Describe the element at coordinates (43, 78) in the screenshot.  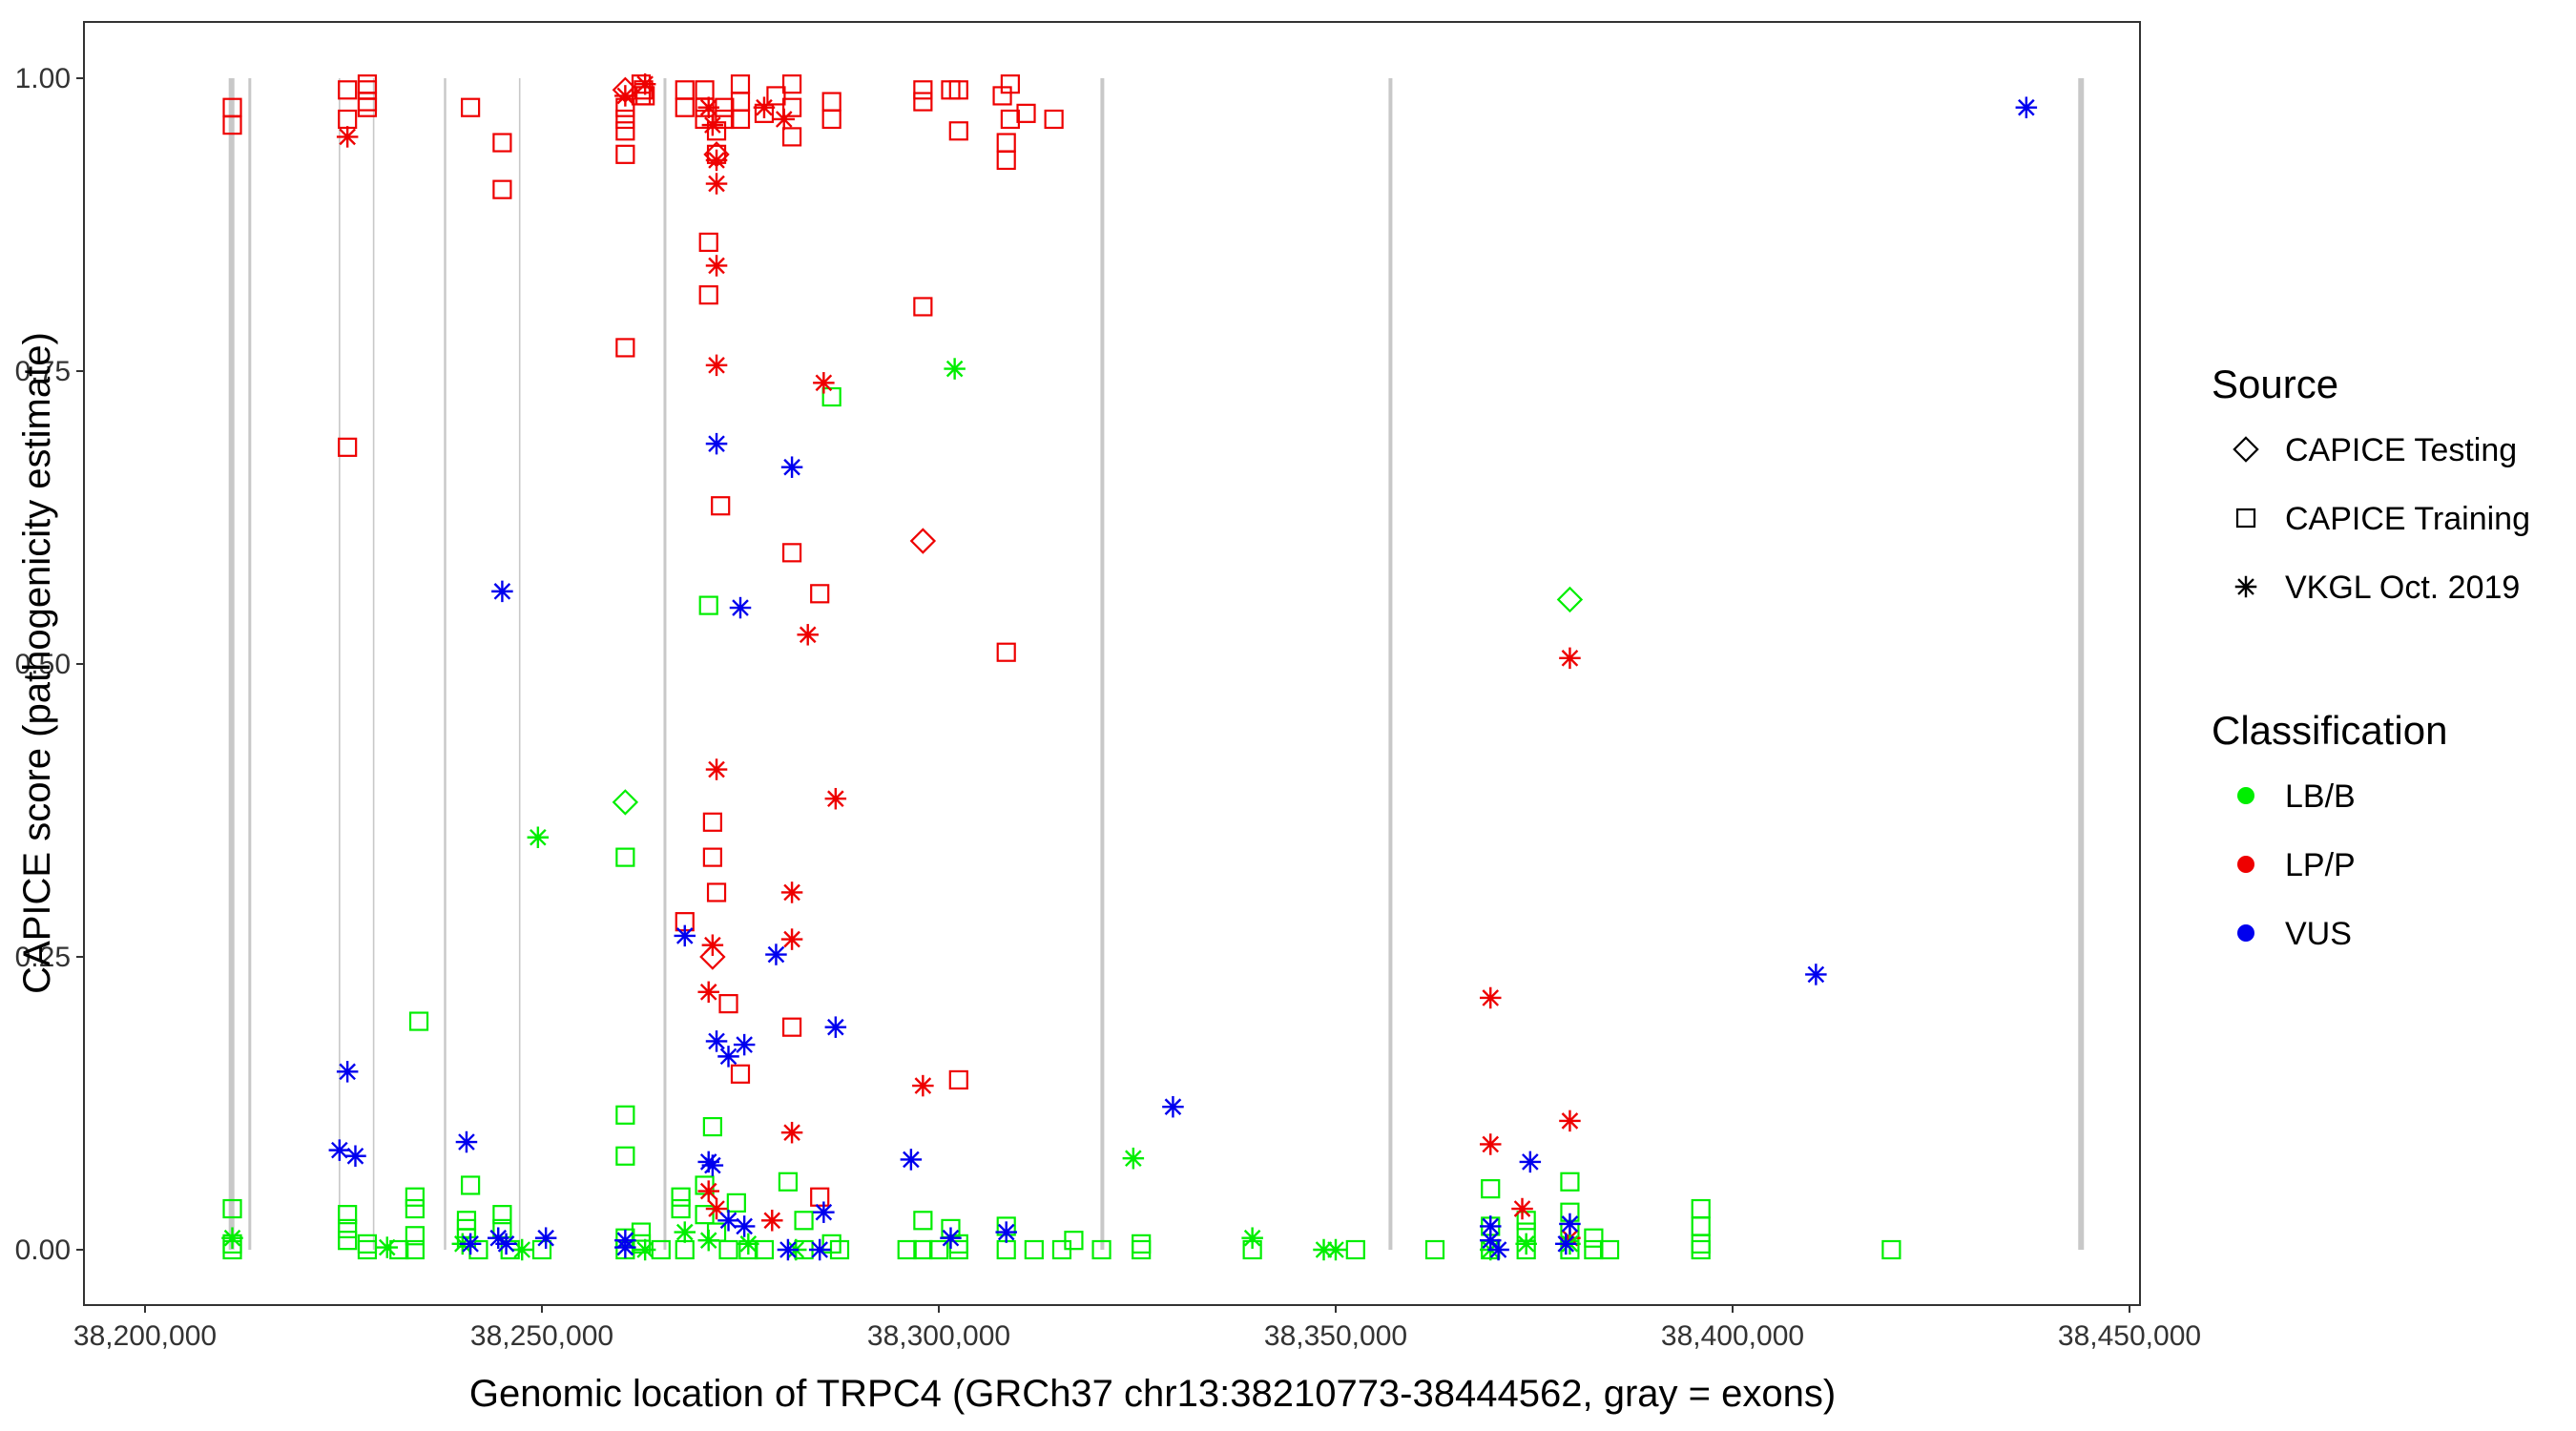
I see `y-tick-label: 1.00` at that location.